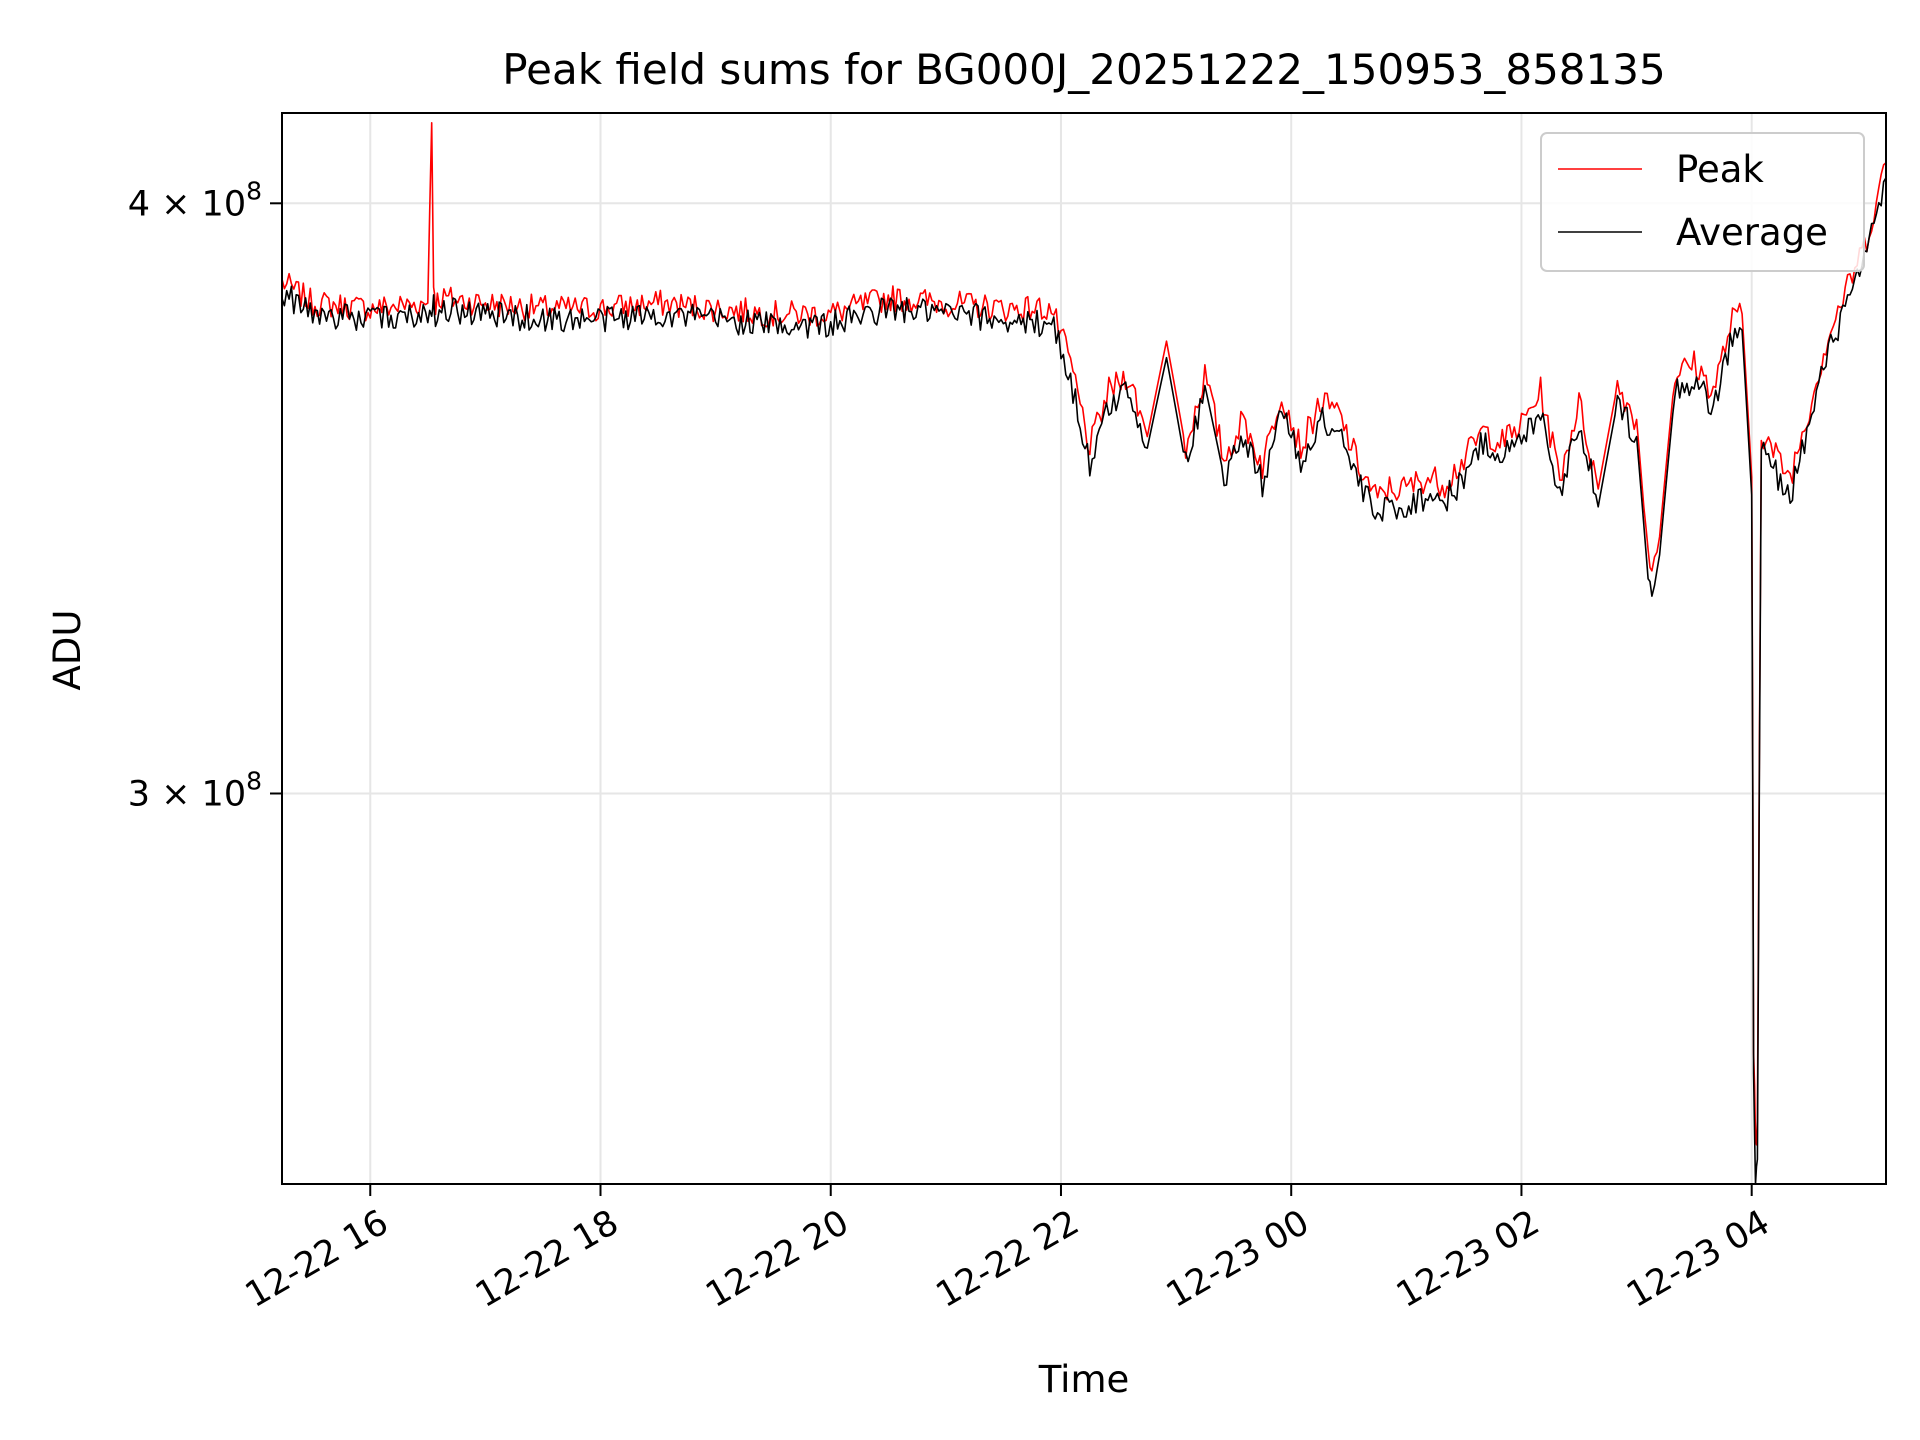 This screenshot has height=1440, width=1920. I want to click on legend-average-label: Average, so click(1752, 232).